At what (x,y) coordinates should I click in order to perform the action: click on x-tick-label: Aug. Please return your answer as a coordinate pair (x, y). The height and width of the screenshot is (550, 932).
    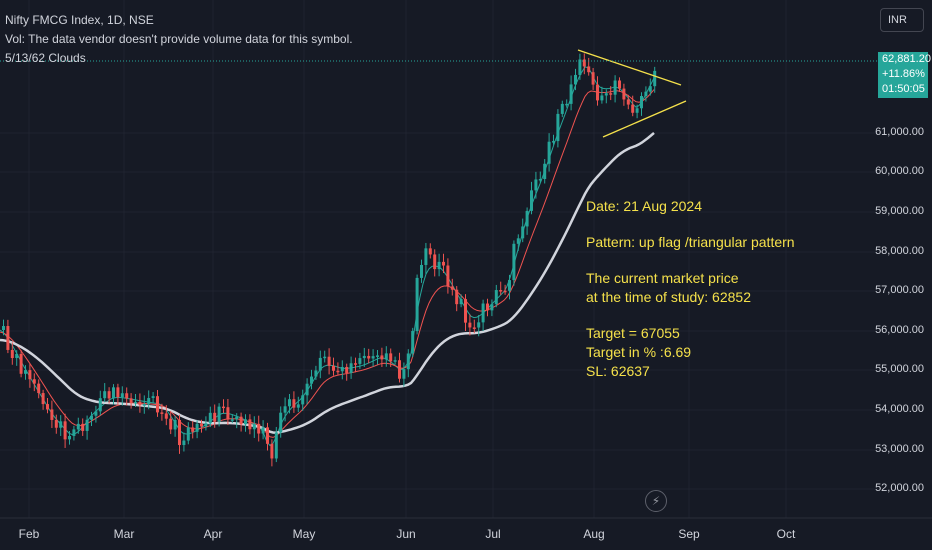
    Looking at the image, I should click on (594, 534).